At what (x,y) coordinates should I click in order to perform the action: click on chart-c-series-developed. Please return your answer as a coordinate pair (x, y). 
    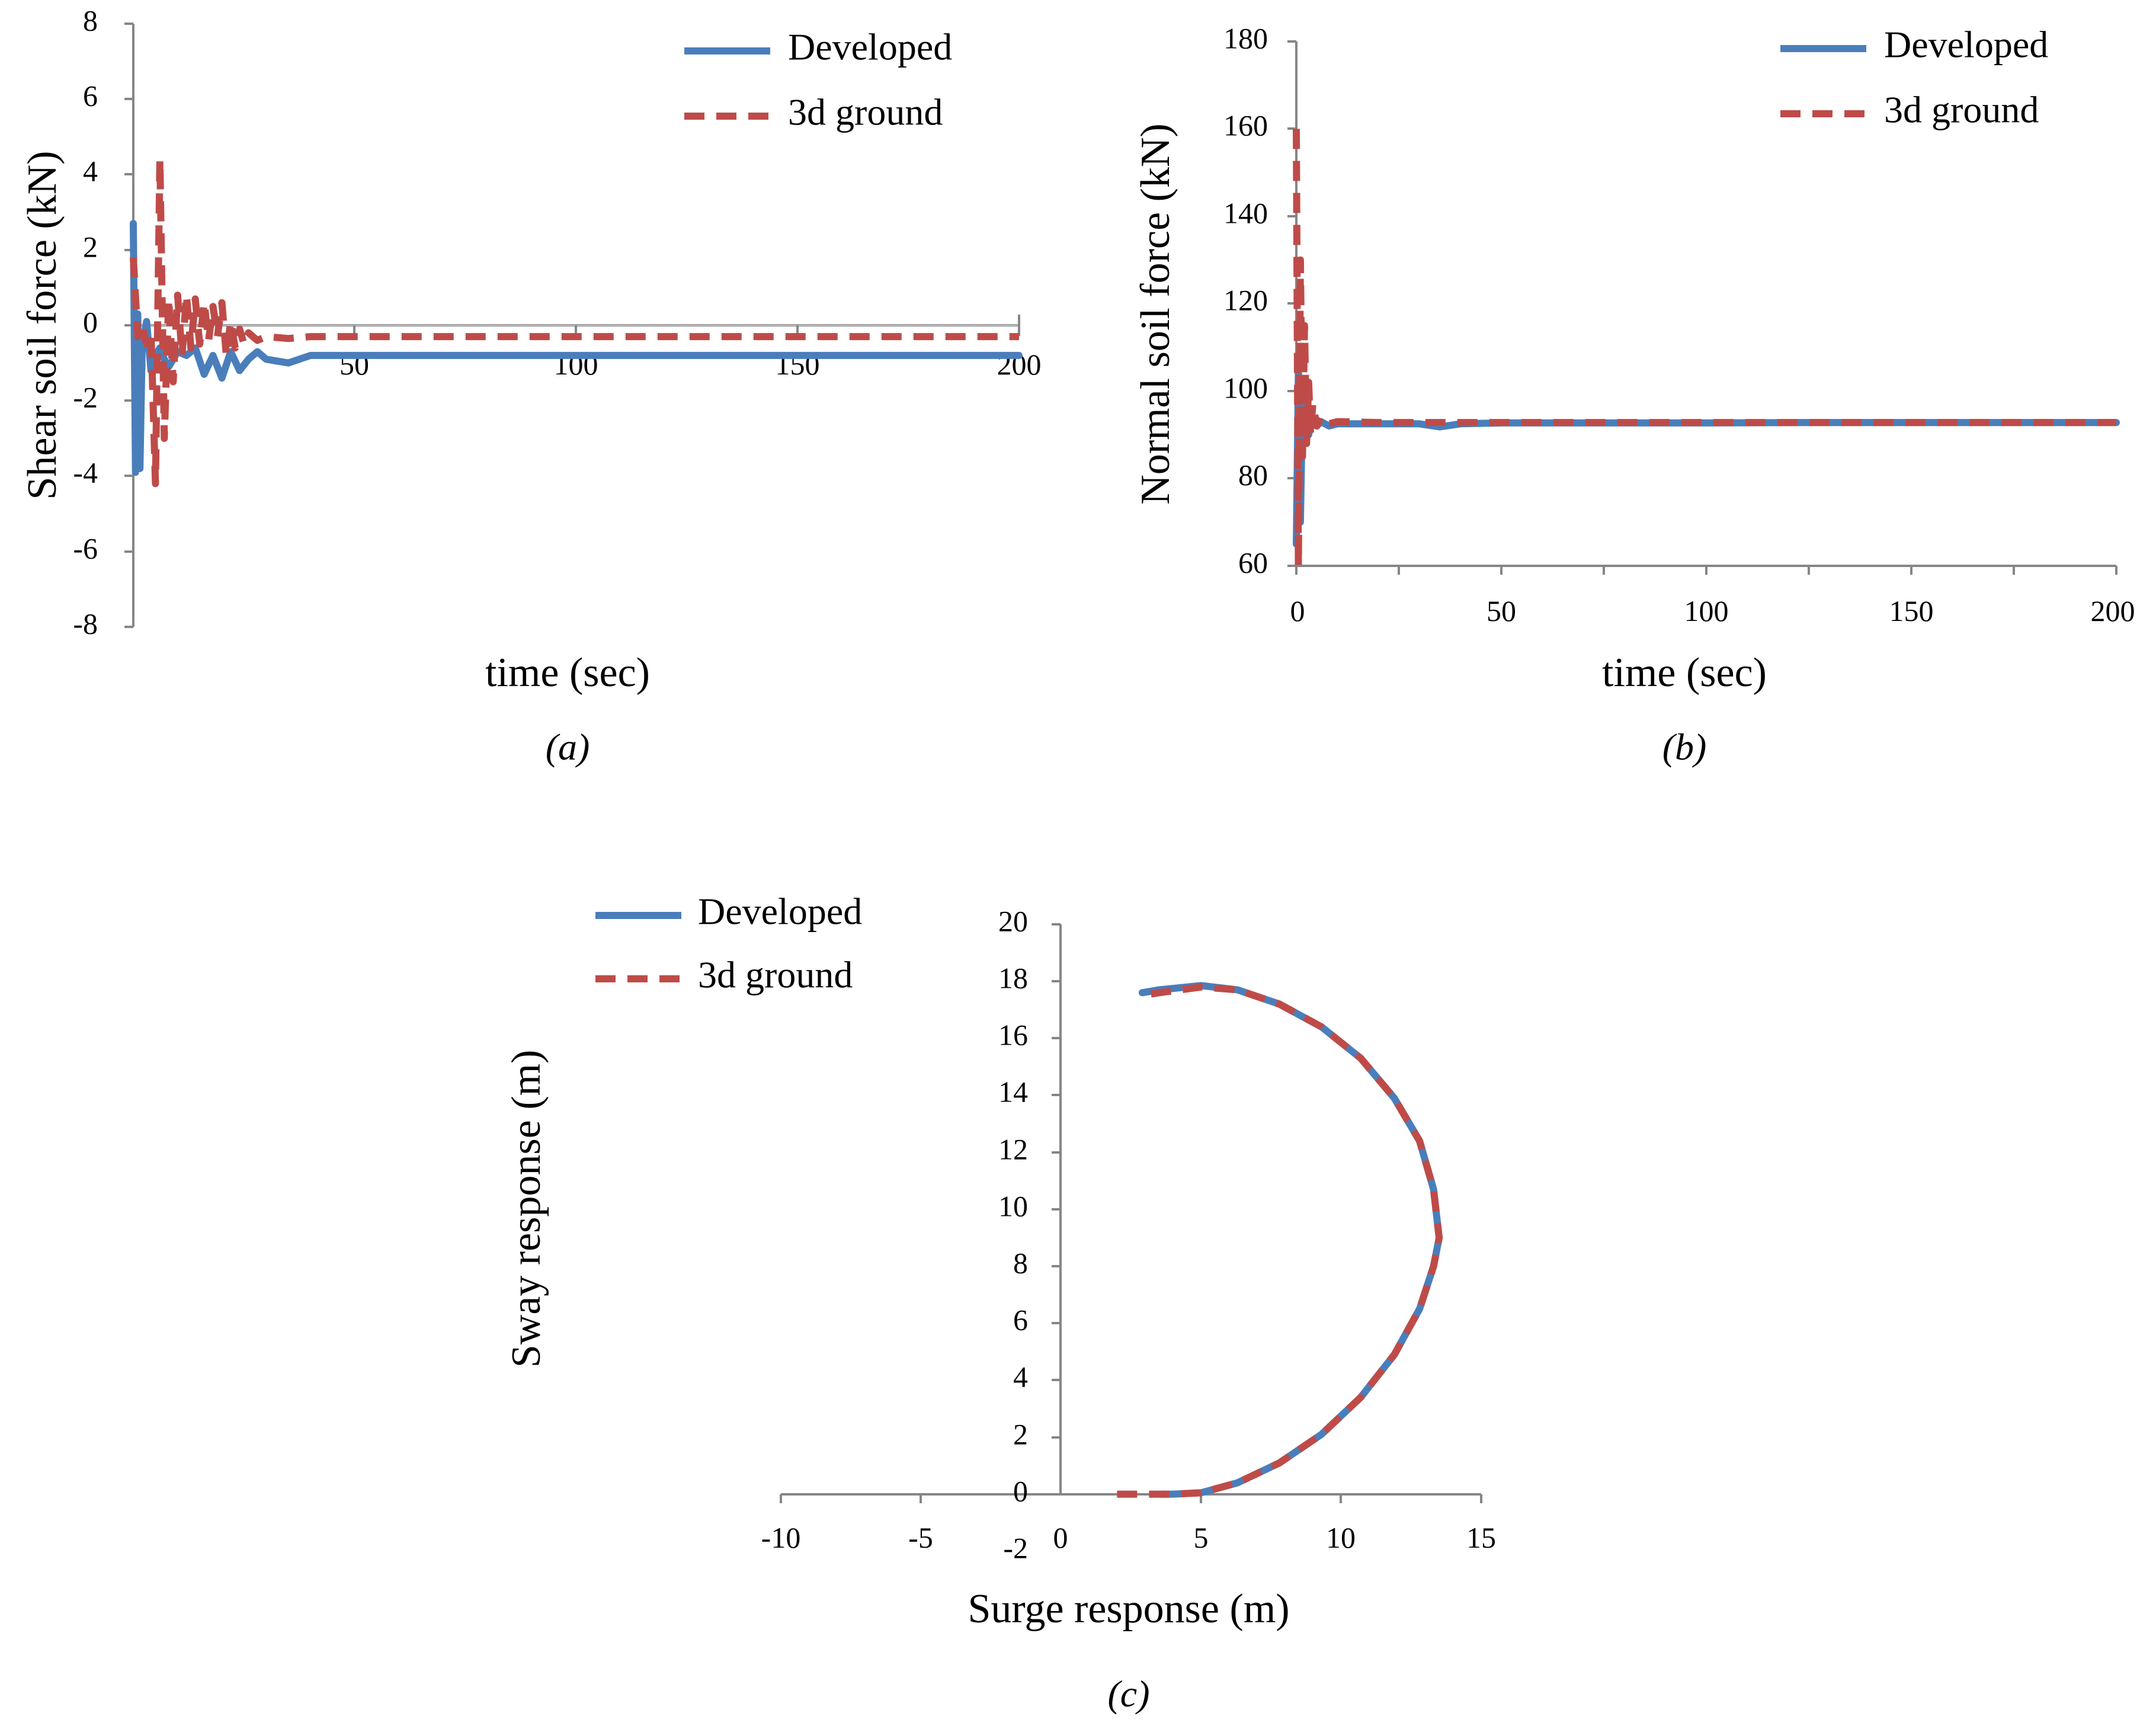
    Looking at the image, I should click on (1290, 1240).